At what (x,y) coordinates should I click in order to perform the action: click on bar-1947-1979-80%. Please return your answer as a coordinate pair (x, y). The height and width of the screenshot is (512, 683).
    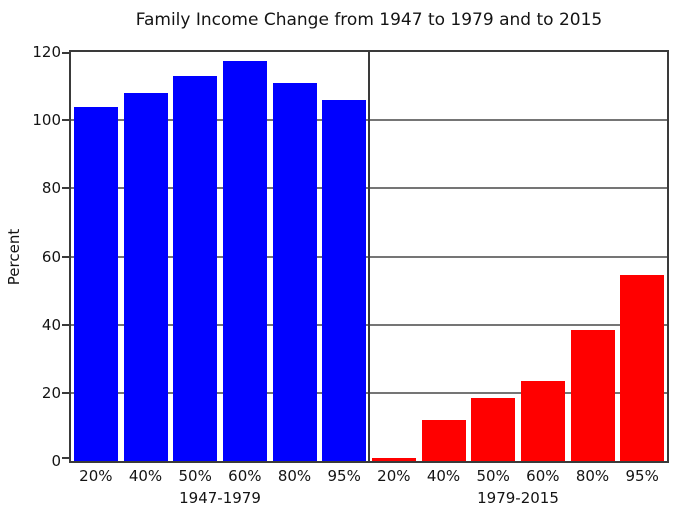
    Looking at the image, I should click on (294, 271).